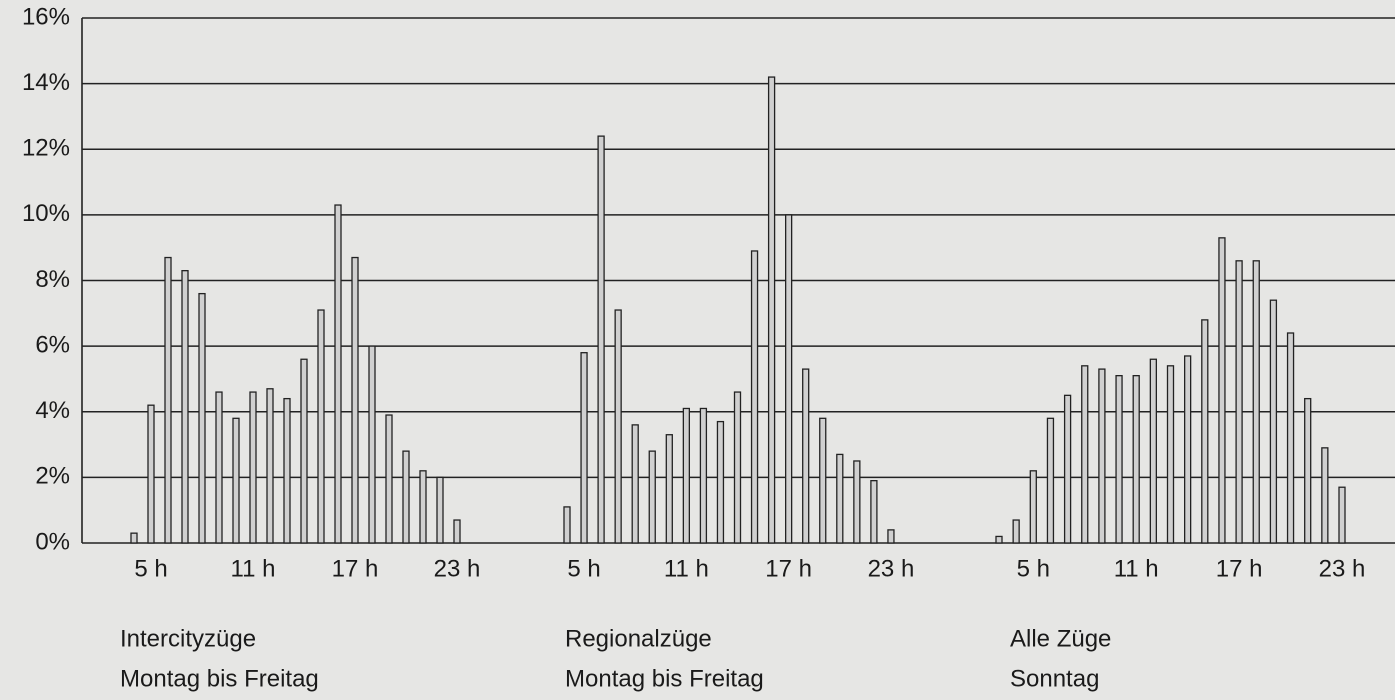  What do you see at coordinates (52, 541) in the screenshot?
I see `y-tick-label: 0%` at bounding box center [52, 541].